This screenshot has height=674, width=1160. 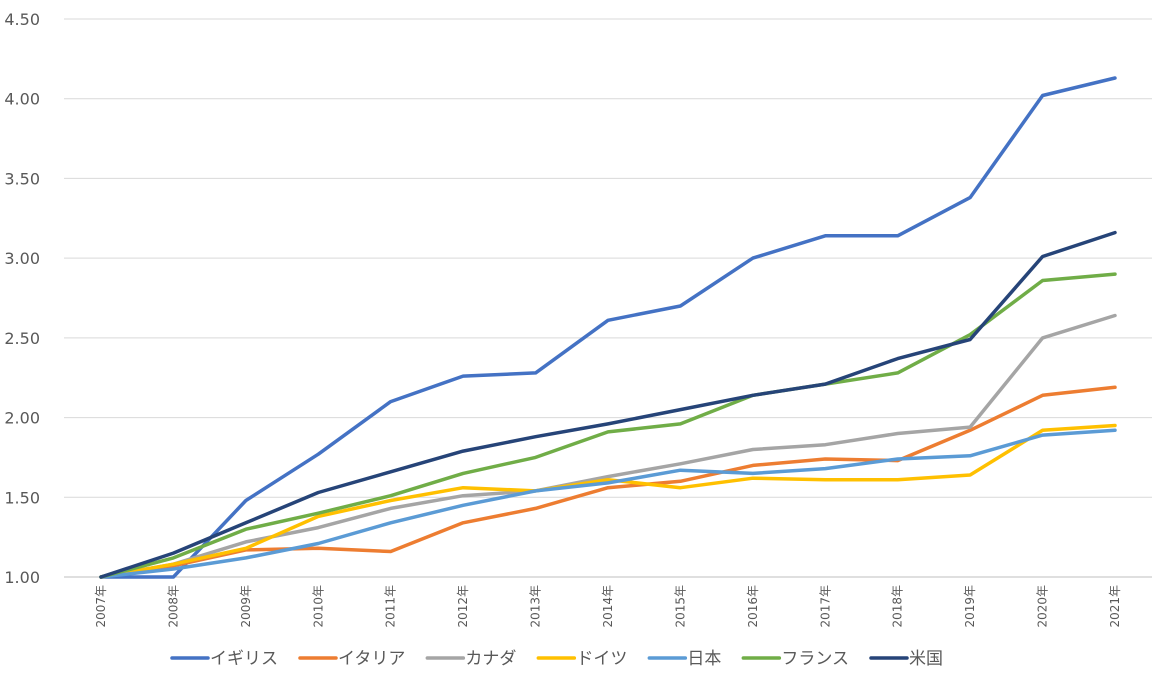 I want to click on legend-item: フランス, so click(x=795, y=659).